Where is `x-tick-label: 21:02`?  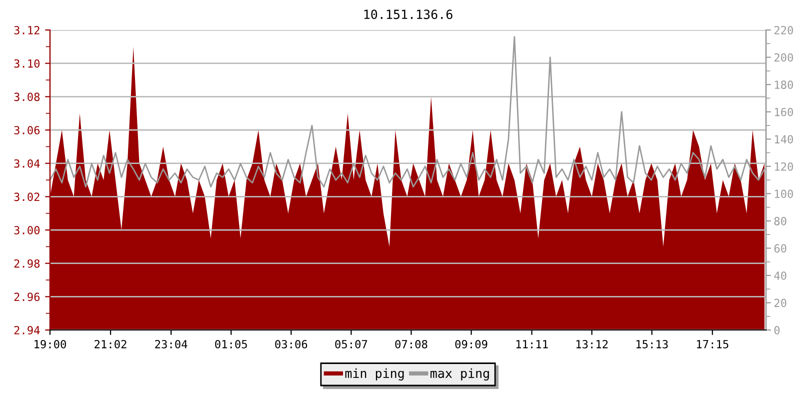 x-tick-label: 21:02 is located at coordinates (110, 344).